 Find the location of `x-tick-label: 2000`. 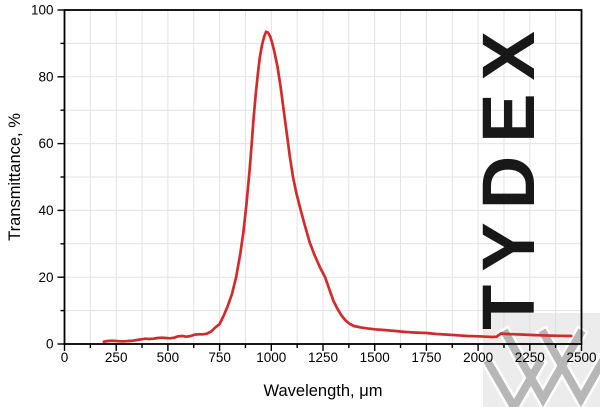

x-tick-label: 2000 is located at coordinates (478, 357).